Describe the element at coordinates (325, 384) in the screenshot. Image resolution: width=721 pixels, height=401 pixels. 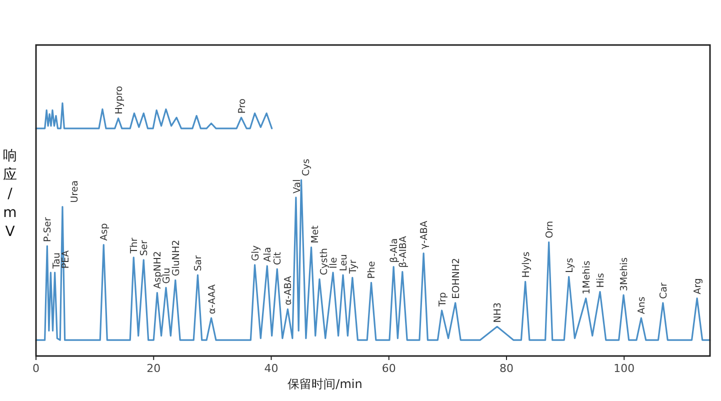
I see `x-axis-title: 保留时间/min` at that location.